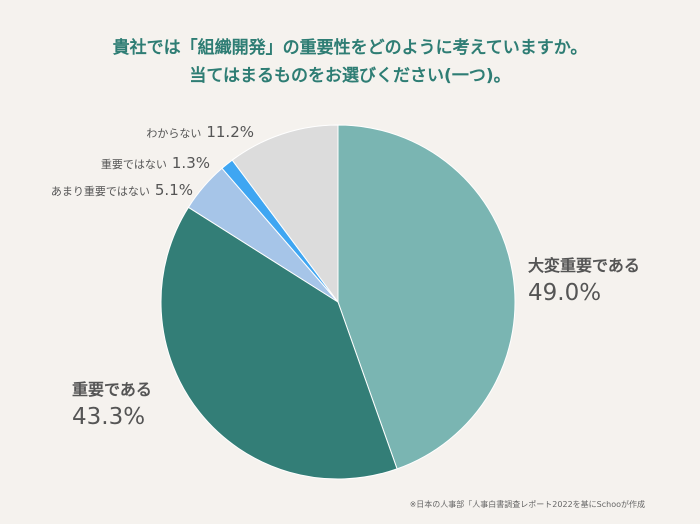  Describe the element at coordinates (584, 265) in the screenshot. I see `slice-label-name: 大変重要である` at that location.